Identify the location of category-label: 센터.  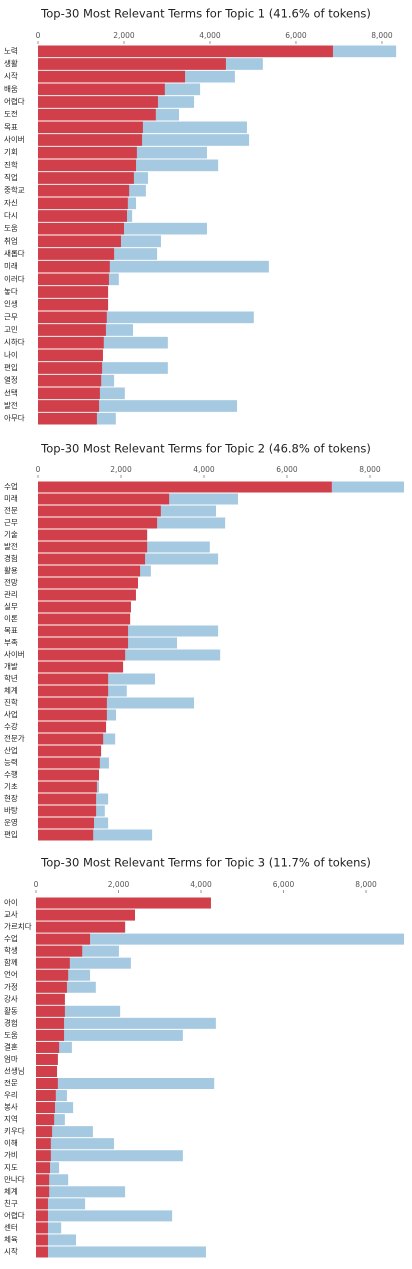
(11, 1227).